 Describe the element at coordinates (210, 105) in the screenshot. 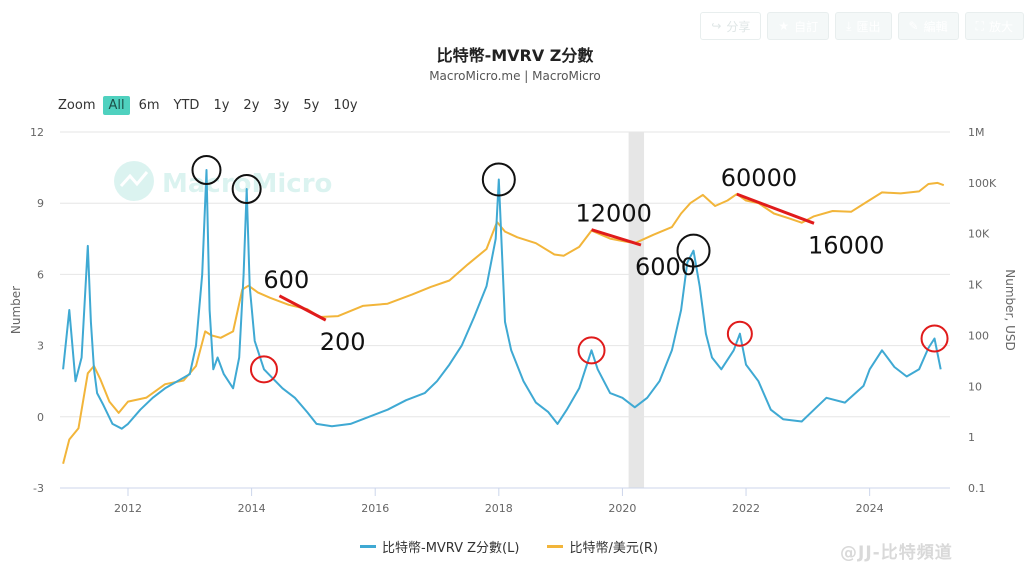

I see `range-selector: Zoom All 6m YTD 1y 2y 3y 5y 10y` at that location.